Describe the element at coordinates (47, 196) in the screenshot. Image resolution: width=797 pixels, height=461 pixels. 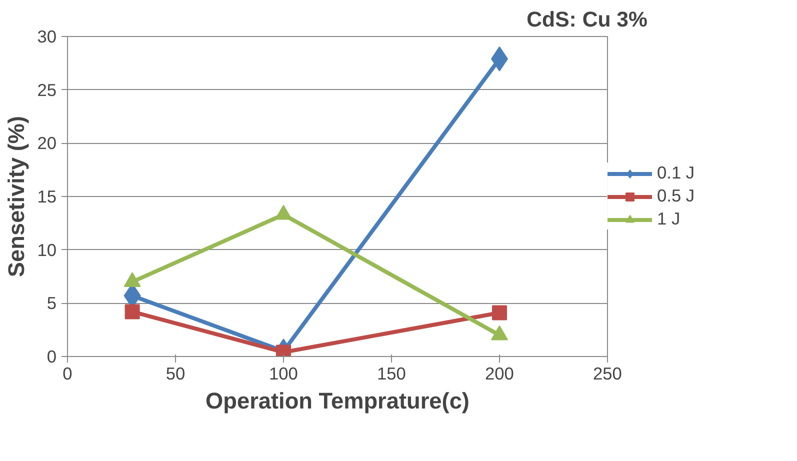
I see `y-tick-label: 15` at that location.